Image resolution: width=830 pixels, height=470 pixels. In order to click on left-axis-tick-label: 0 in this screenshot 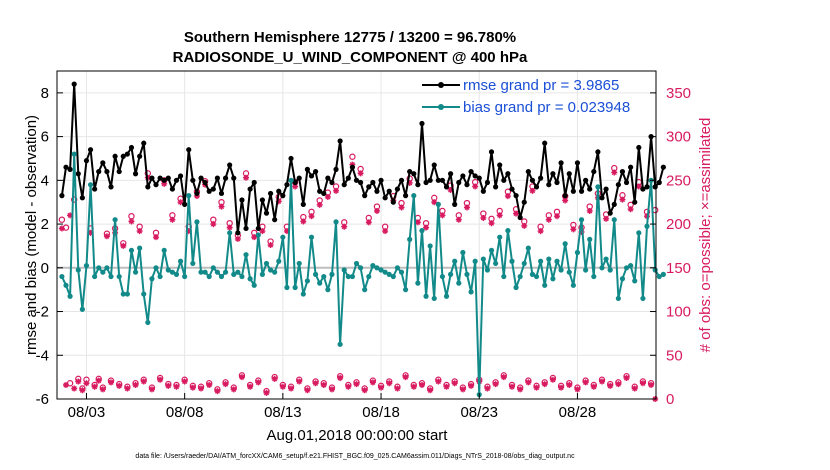, I will do `click(45, 268)`.